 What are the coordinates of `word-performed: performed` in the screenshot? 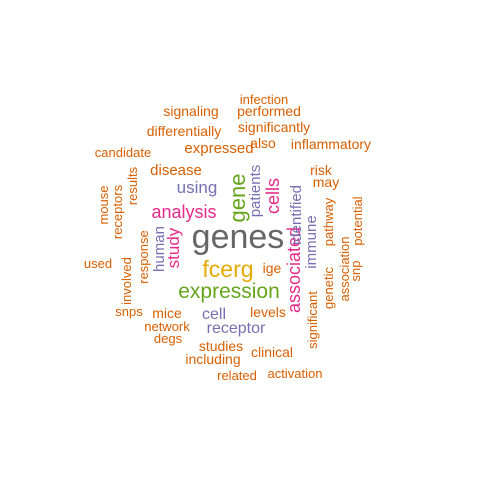 It's located at (269, 111).